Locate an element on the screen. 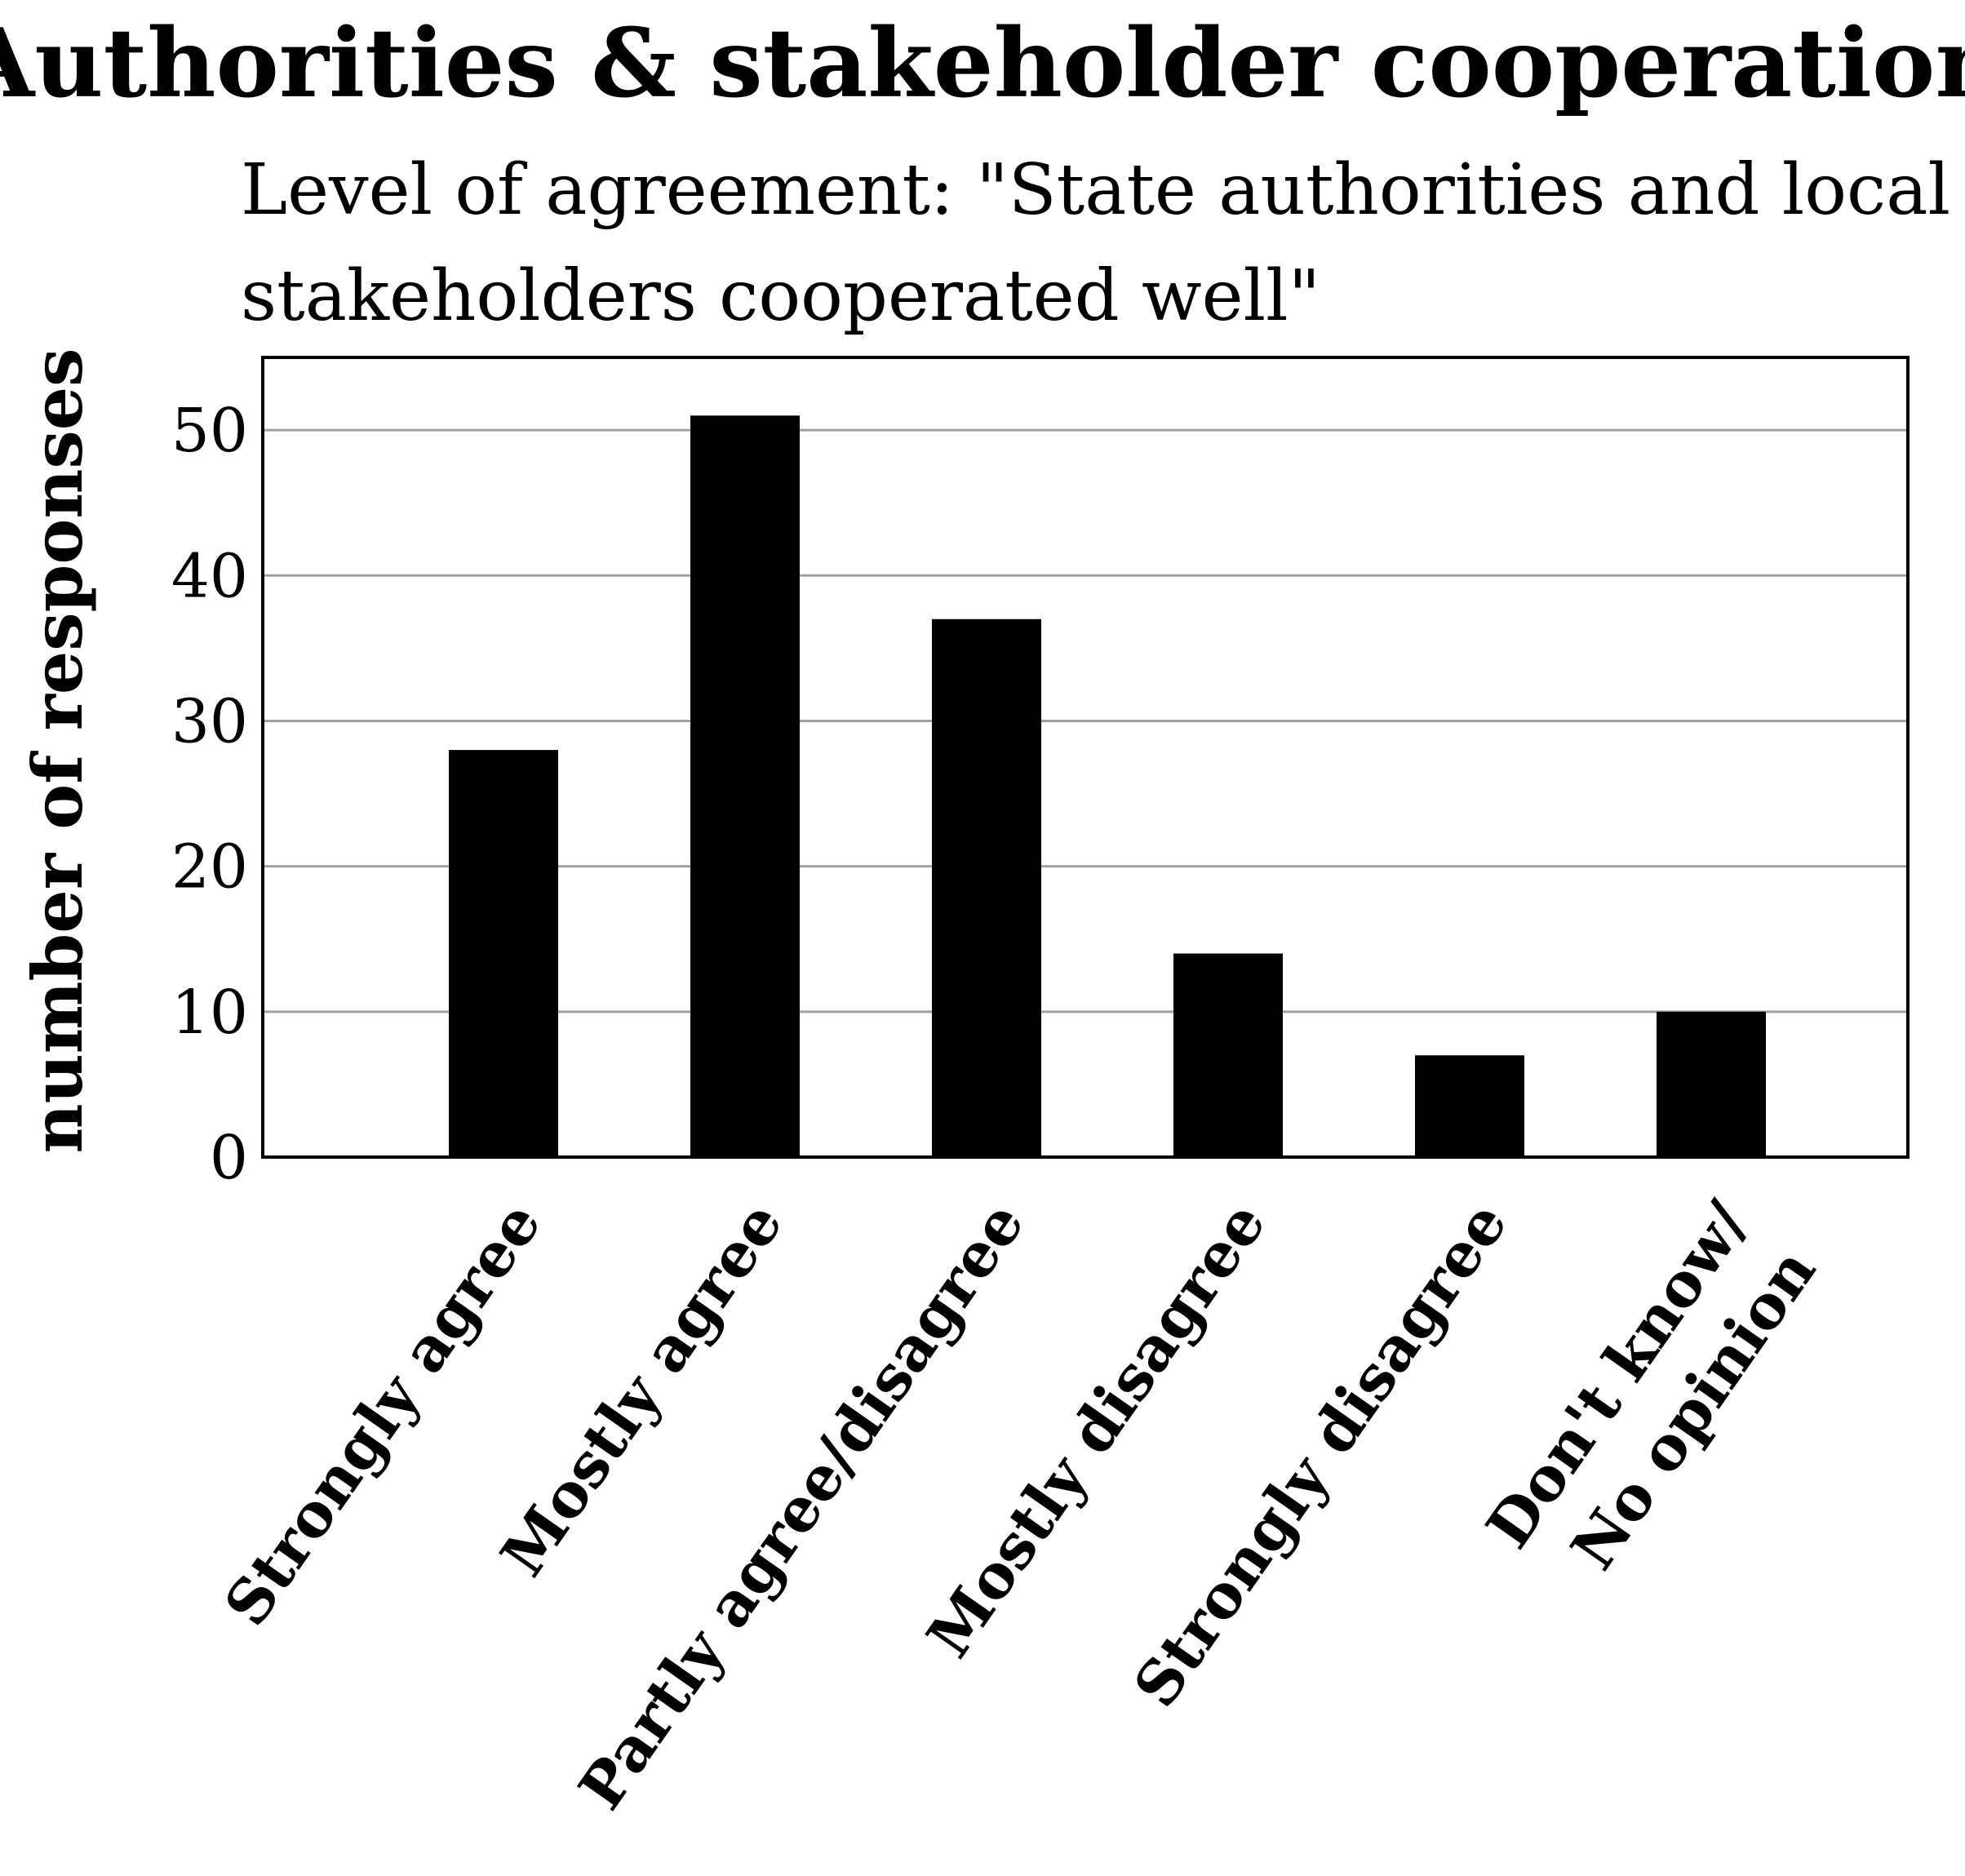  y-axis-label: number of responses is located at coordinates (57, 751).